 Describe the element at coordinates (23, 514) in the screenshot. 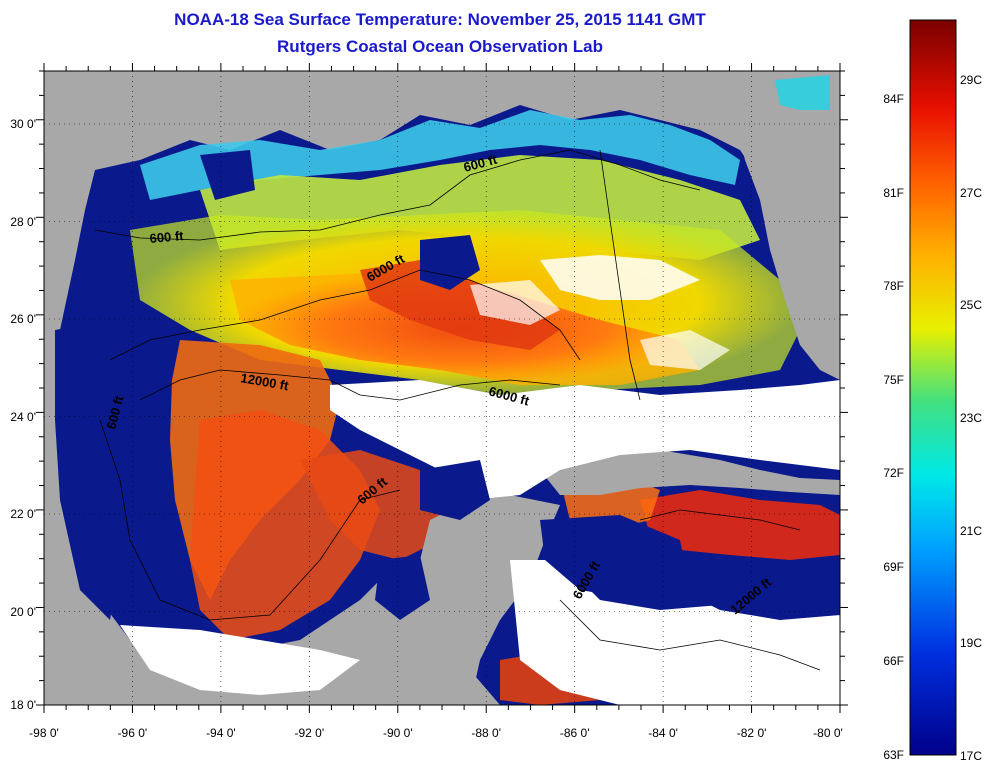

I see `lat-label: 22 0'` at that location.